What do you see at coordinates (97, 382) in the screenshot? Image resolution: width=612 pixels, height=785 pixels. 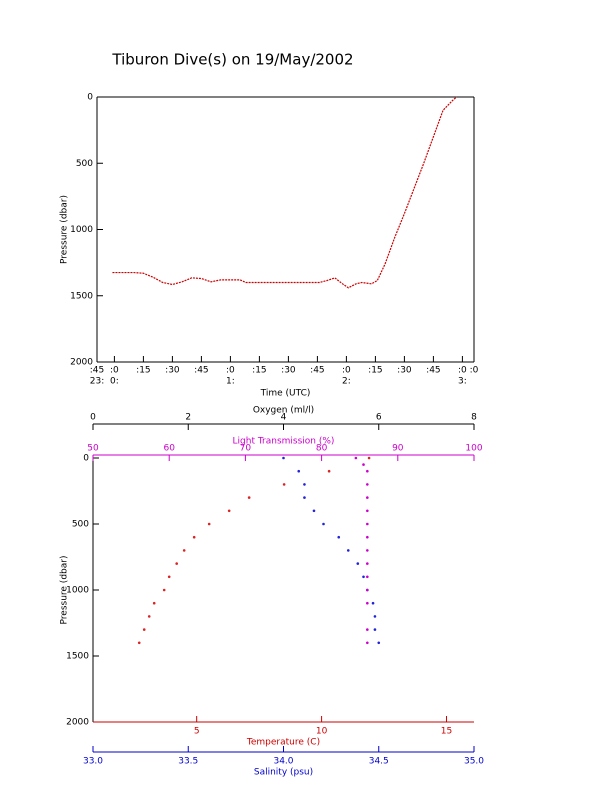 I see `x-tick-hour: 23:` at bounding box center [97, 382].